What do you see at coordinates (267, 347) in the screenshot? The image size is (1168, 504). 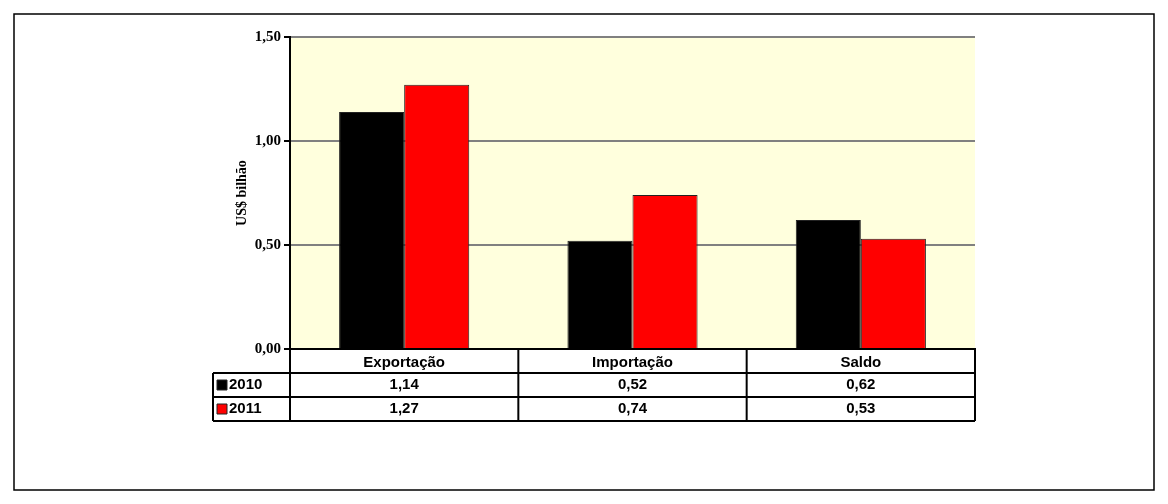 I see `y-tick-label: 0,00` at bounding box center [267, 347].